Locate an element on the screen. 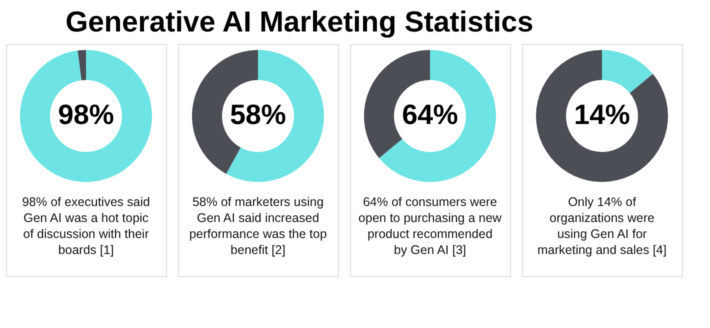  text: 98% of executives said Gen AI was a hot topic of discussion with their boards [1] is located at coordinates (86, 226).